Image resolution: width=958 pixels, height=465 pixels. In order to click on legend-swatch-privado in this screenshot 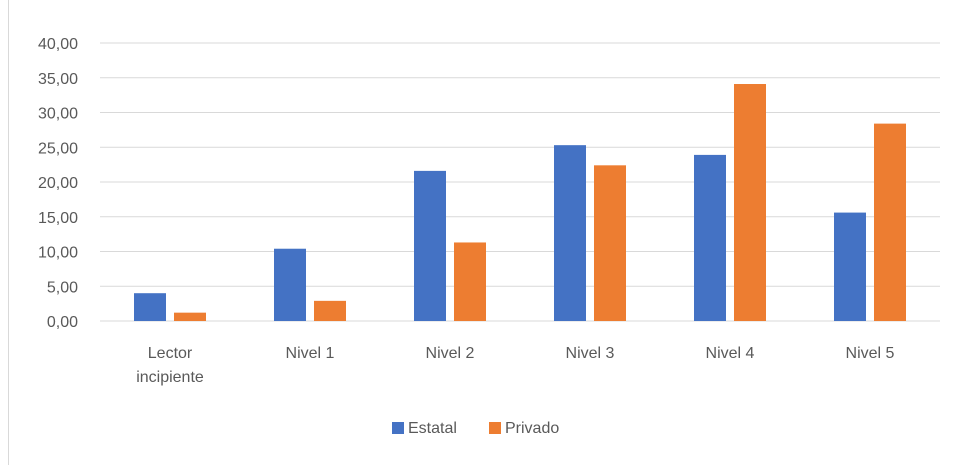, I will do `click(495, 428)`.